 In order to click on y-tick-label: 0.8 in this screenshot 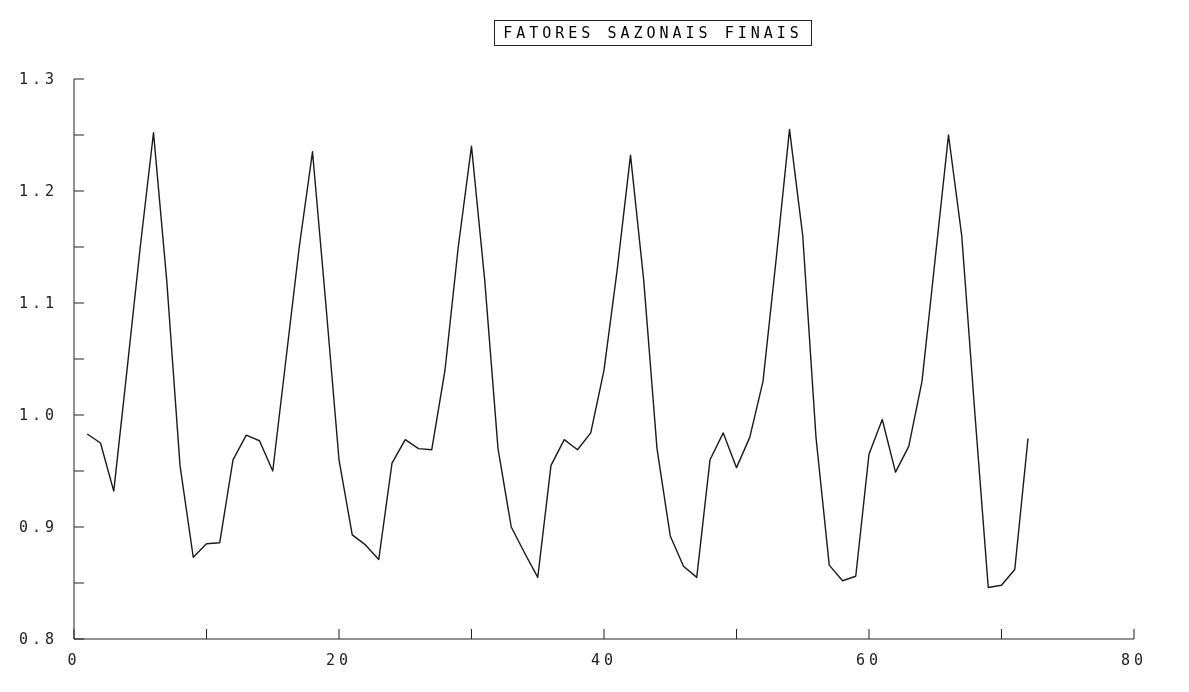, I will do `click(38, 639)`.